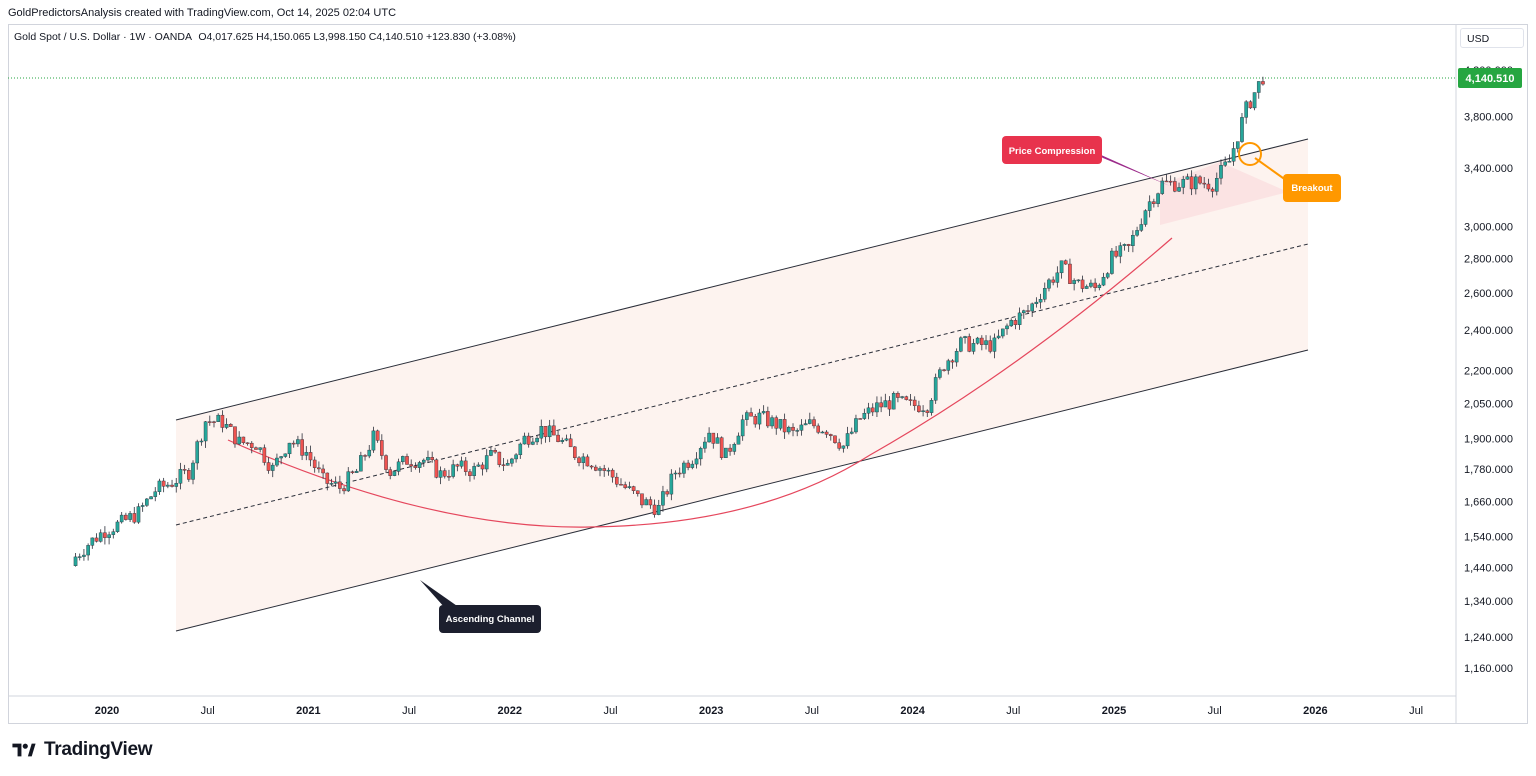 This screenshot has height=776, width=1536. I want to click on price-compression-label: Price Compression, so click(1052, 150).